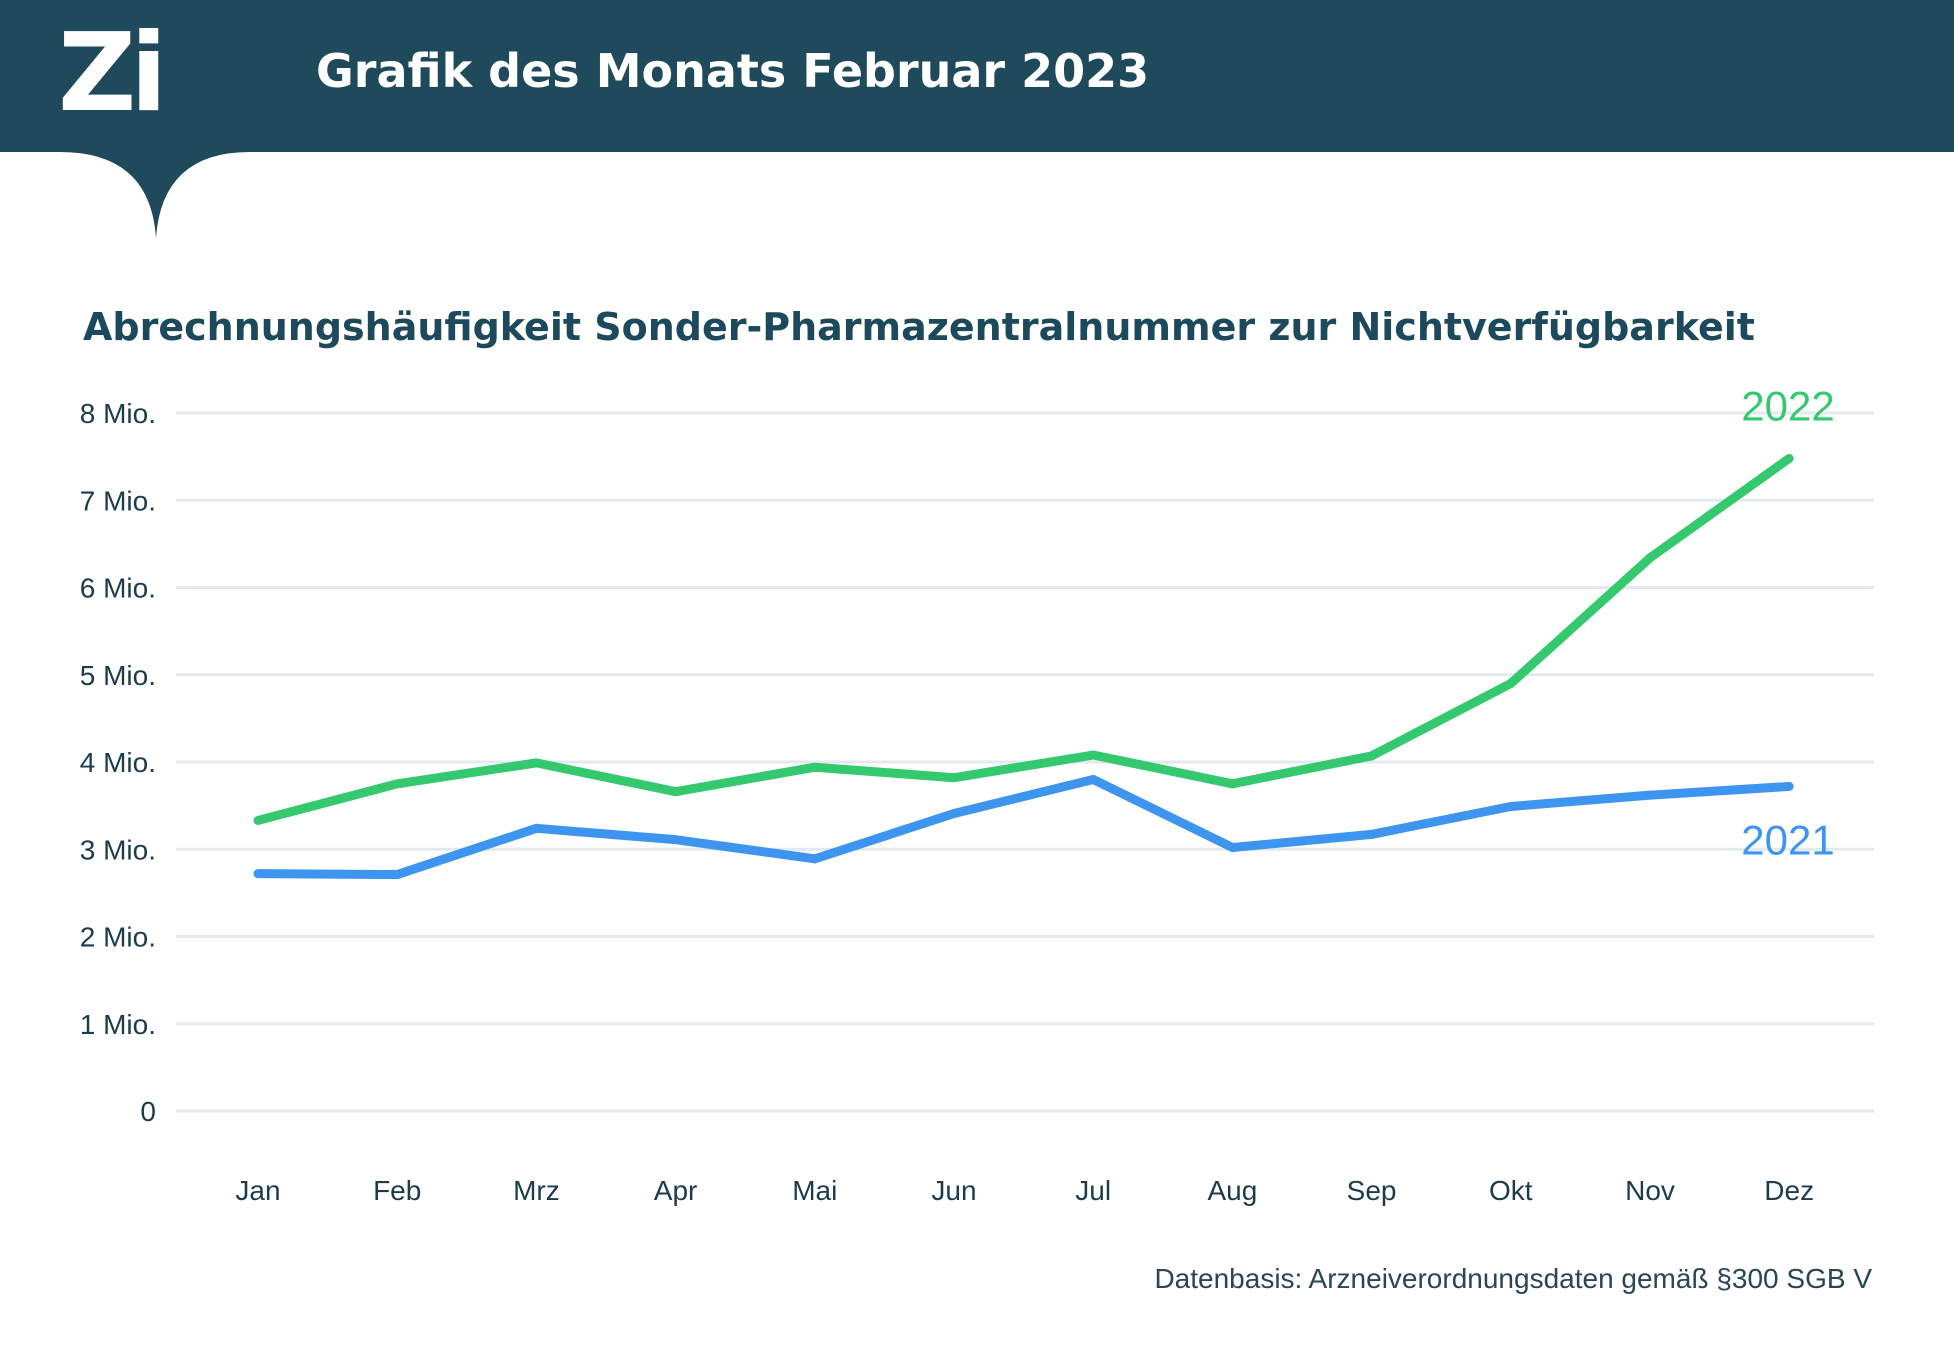 The image size is (1954, 1352). I want to click on series-label-2022: 2022, so click(1787, 405).